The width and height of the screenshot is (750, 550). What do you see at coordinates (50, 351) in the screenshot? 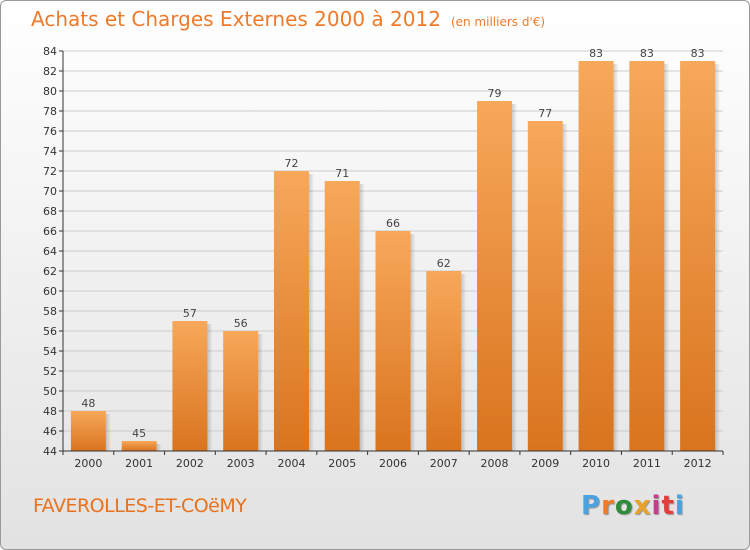
I see `y-tick-label: 54` at bounding box center [50, 351].